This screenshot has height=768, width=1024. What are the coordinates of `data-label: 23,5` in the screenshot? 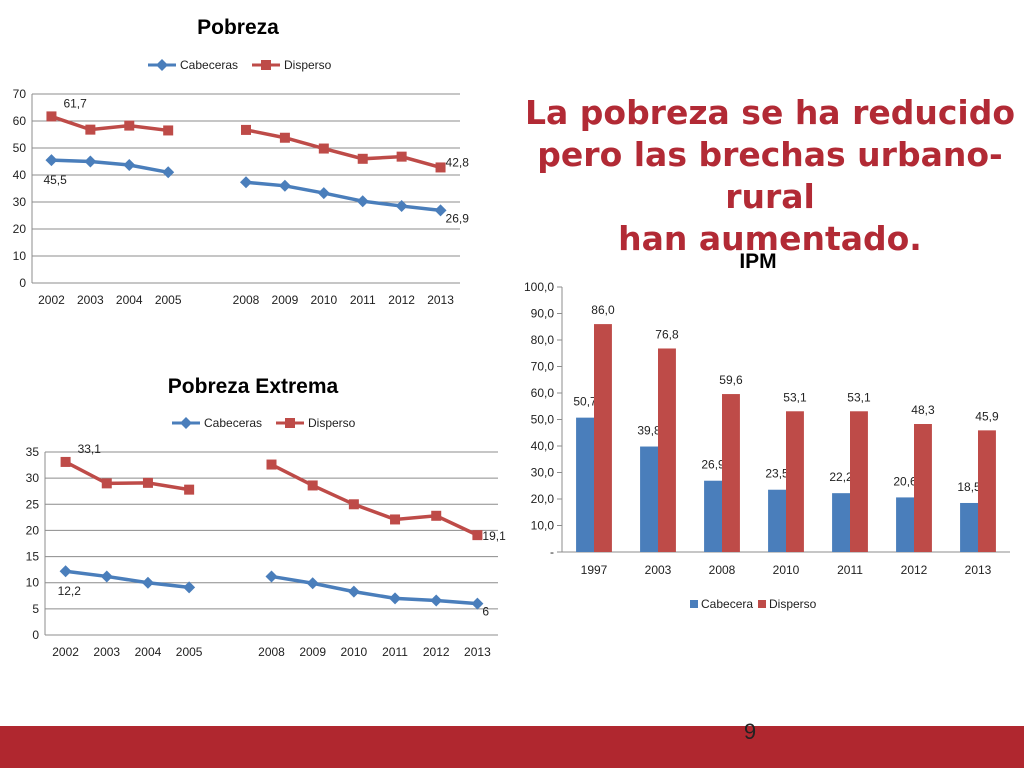 It's located at (777, 474).